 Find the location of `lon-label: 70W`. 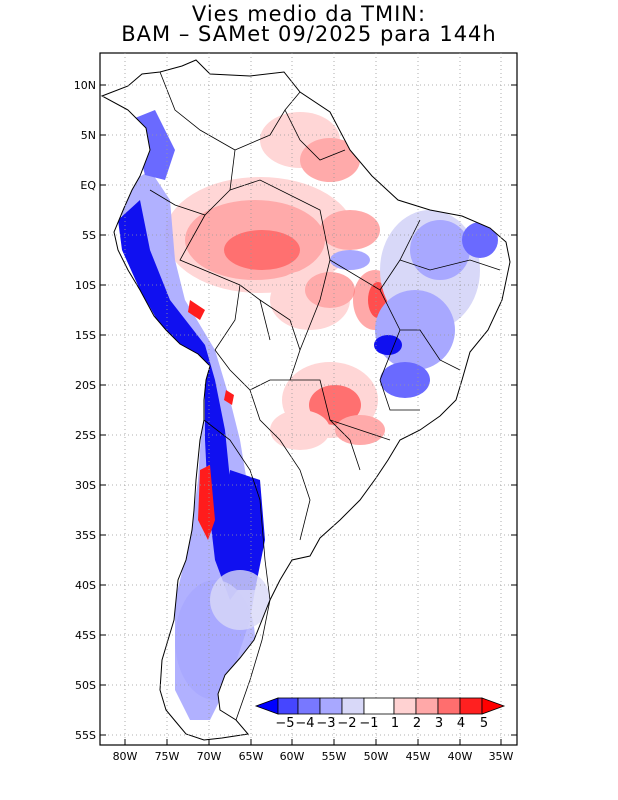

lon-label: 70W is located at coordinates (209, 756).